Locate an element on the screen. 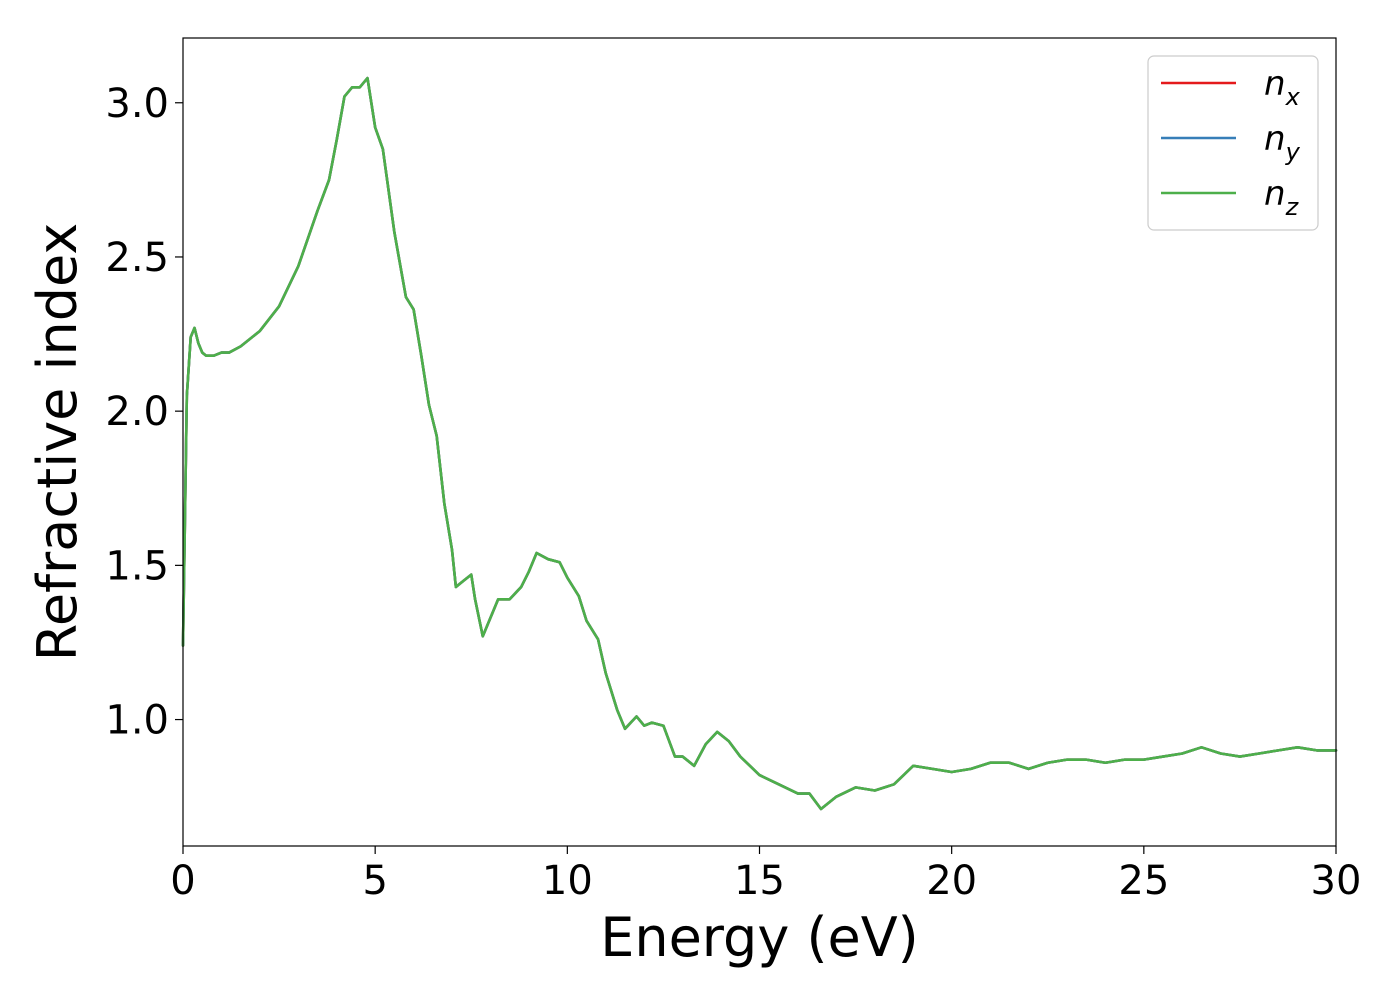 Image resolution: width=1400 pixels, height=1000 pixels. x-tick-label: 25 is located at coordinates (1143, 881).